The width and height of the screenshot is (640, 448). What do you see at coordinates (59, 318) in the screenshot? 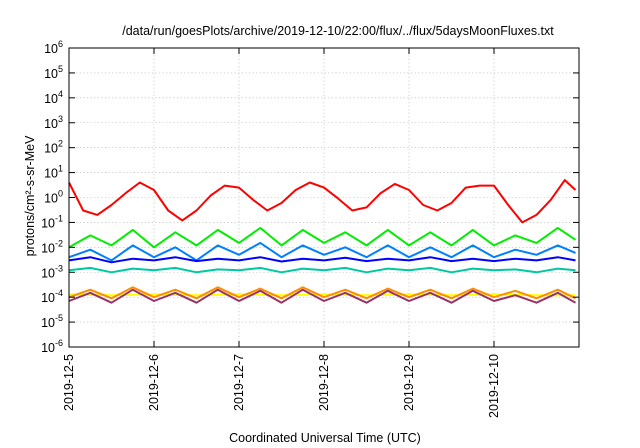
I see `y-tick-exponent: -5` at bounding box center [59, 318].